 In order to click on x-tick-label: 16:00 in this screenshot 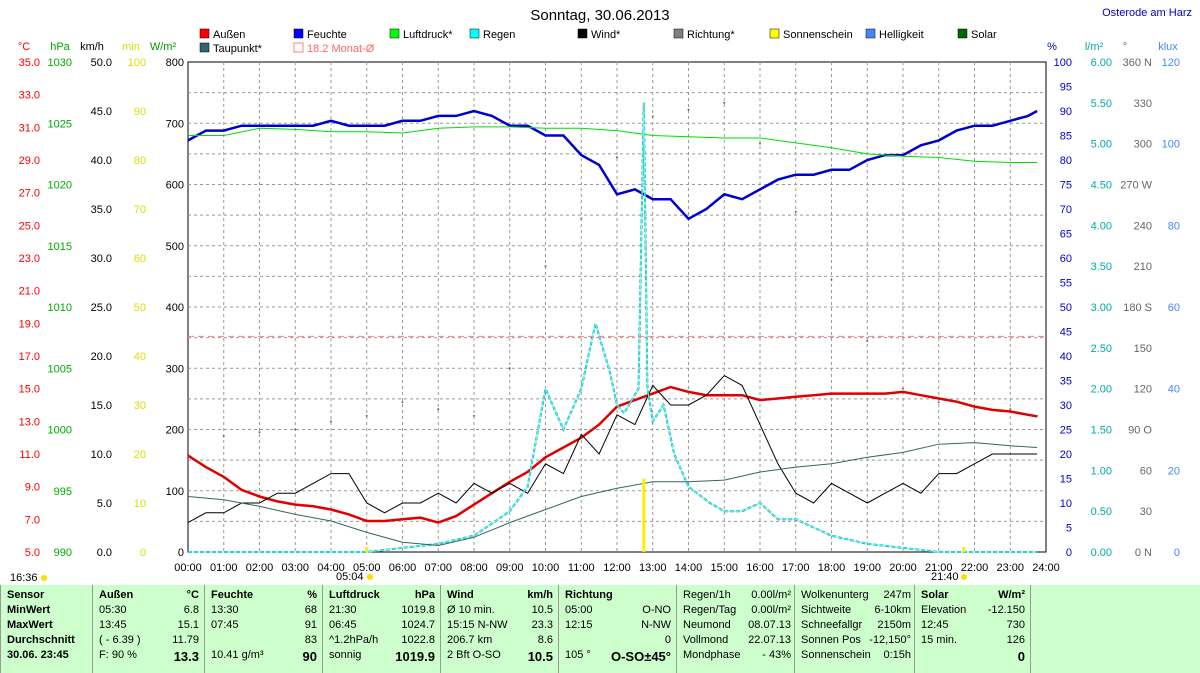, I will do `click(760, 568)`.